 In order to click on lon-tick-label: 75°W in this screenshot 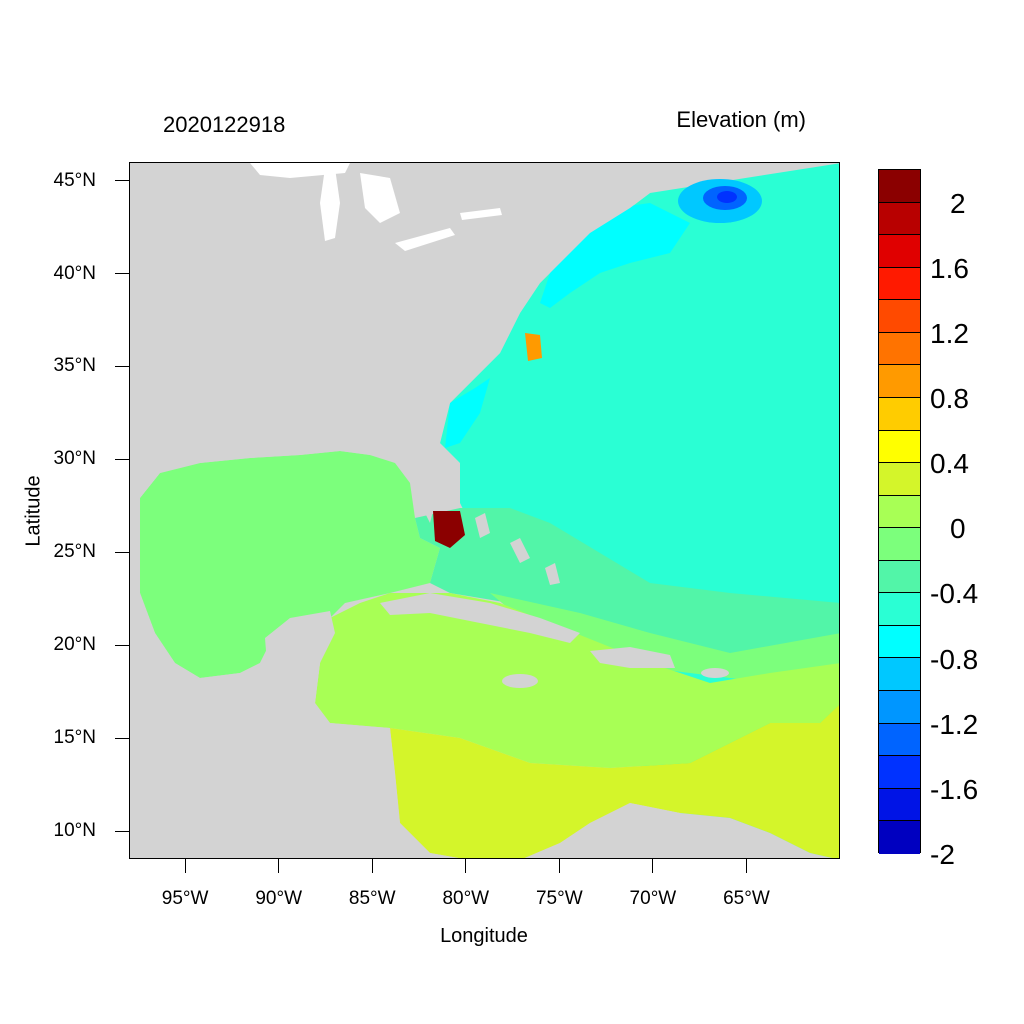, I will do `click(559, 898)`.